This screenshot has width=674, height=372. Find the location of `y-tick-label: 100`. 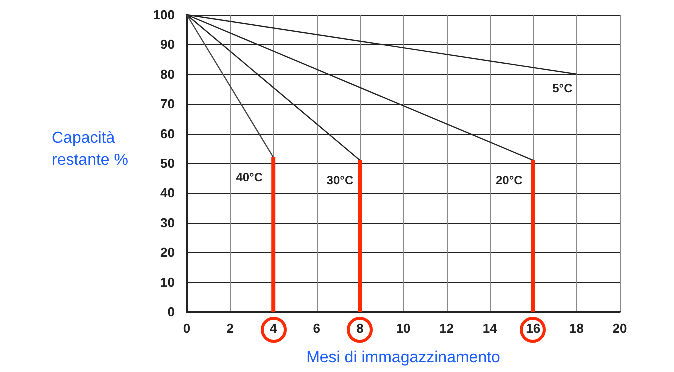

y-tick-label: 100 is located at coordinates (164, 15).